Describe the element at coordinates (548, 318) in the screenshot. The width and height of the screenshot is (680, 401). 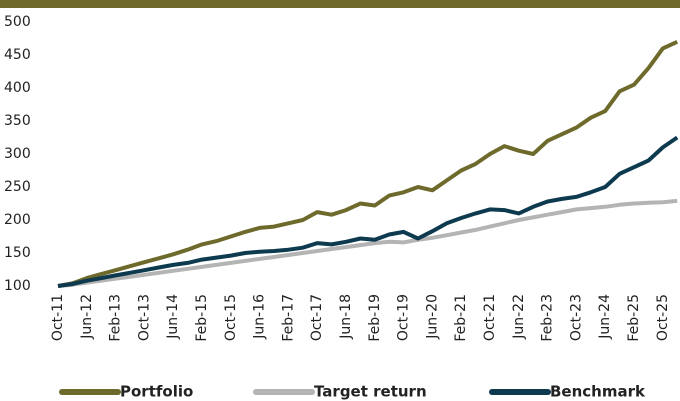
I see `x-tick-label: Feb-23` at that location.